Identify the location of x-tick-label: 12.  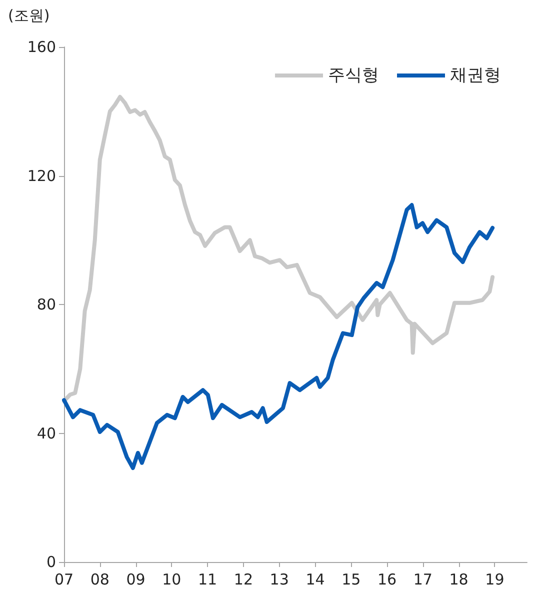
(244, 579).